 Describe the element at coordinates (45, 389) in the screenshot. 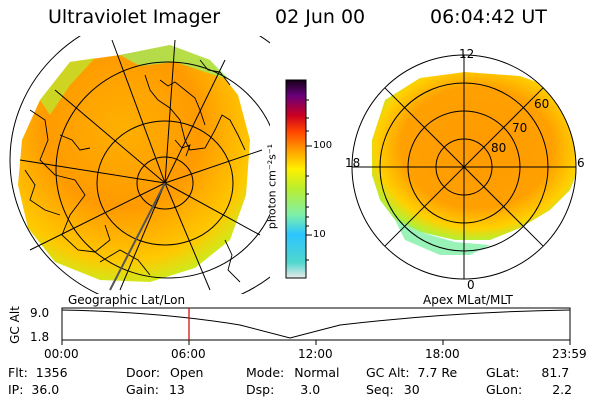

I see `info-ip-value: 36.0` at that location.